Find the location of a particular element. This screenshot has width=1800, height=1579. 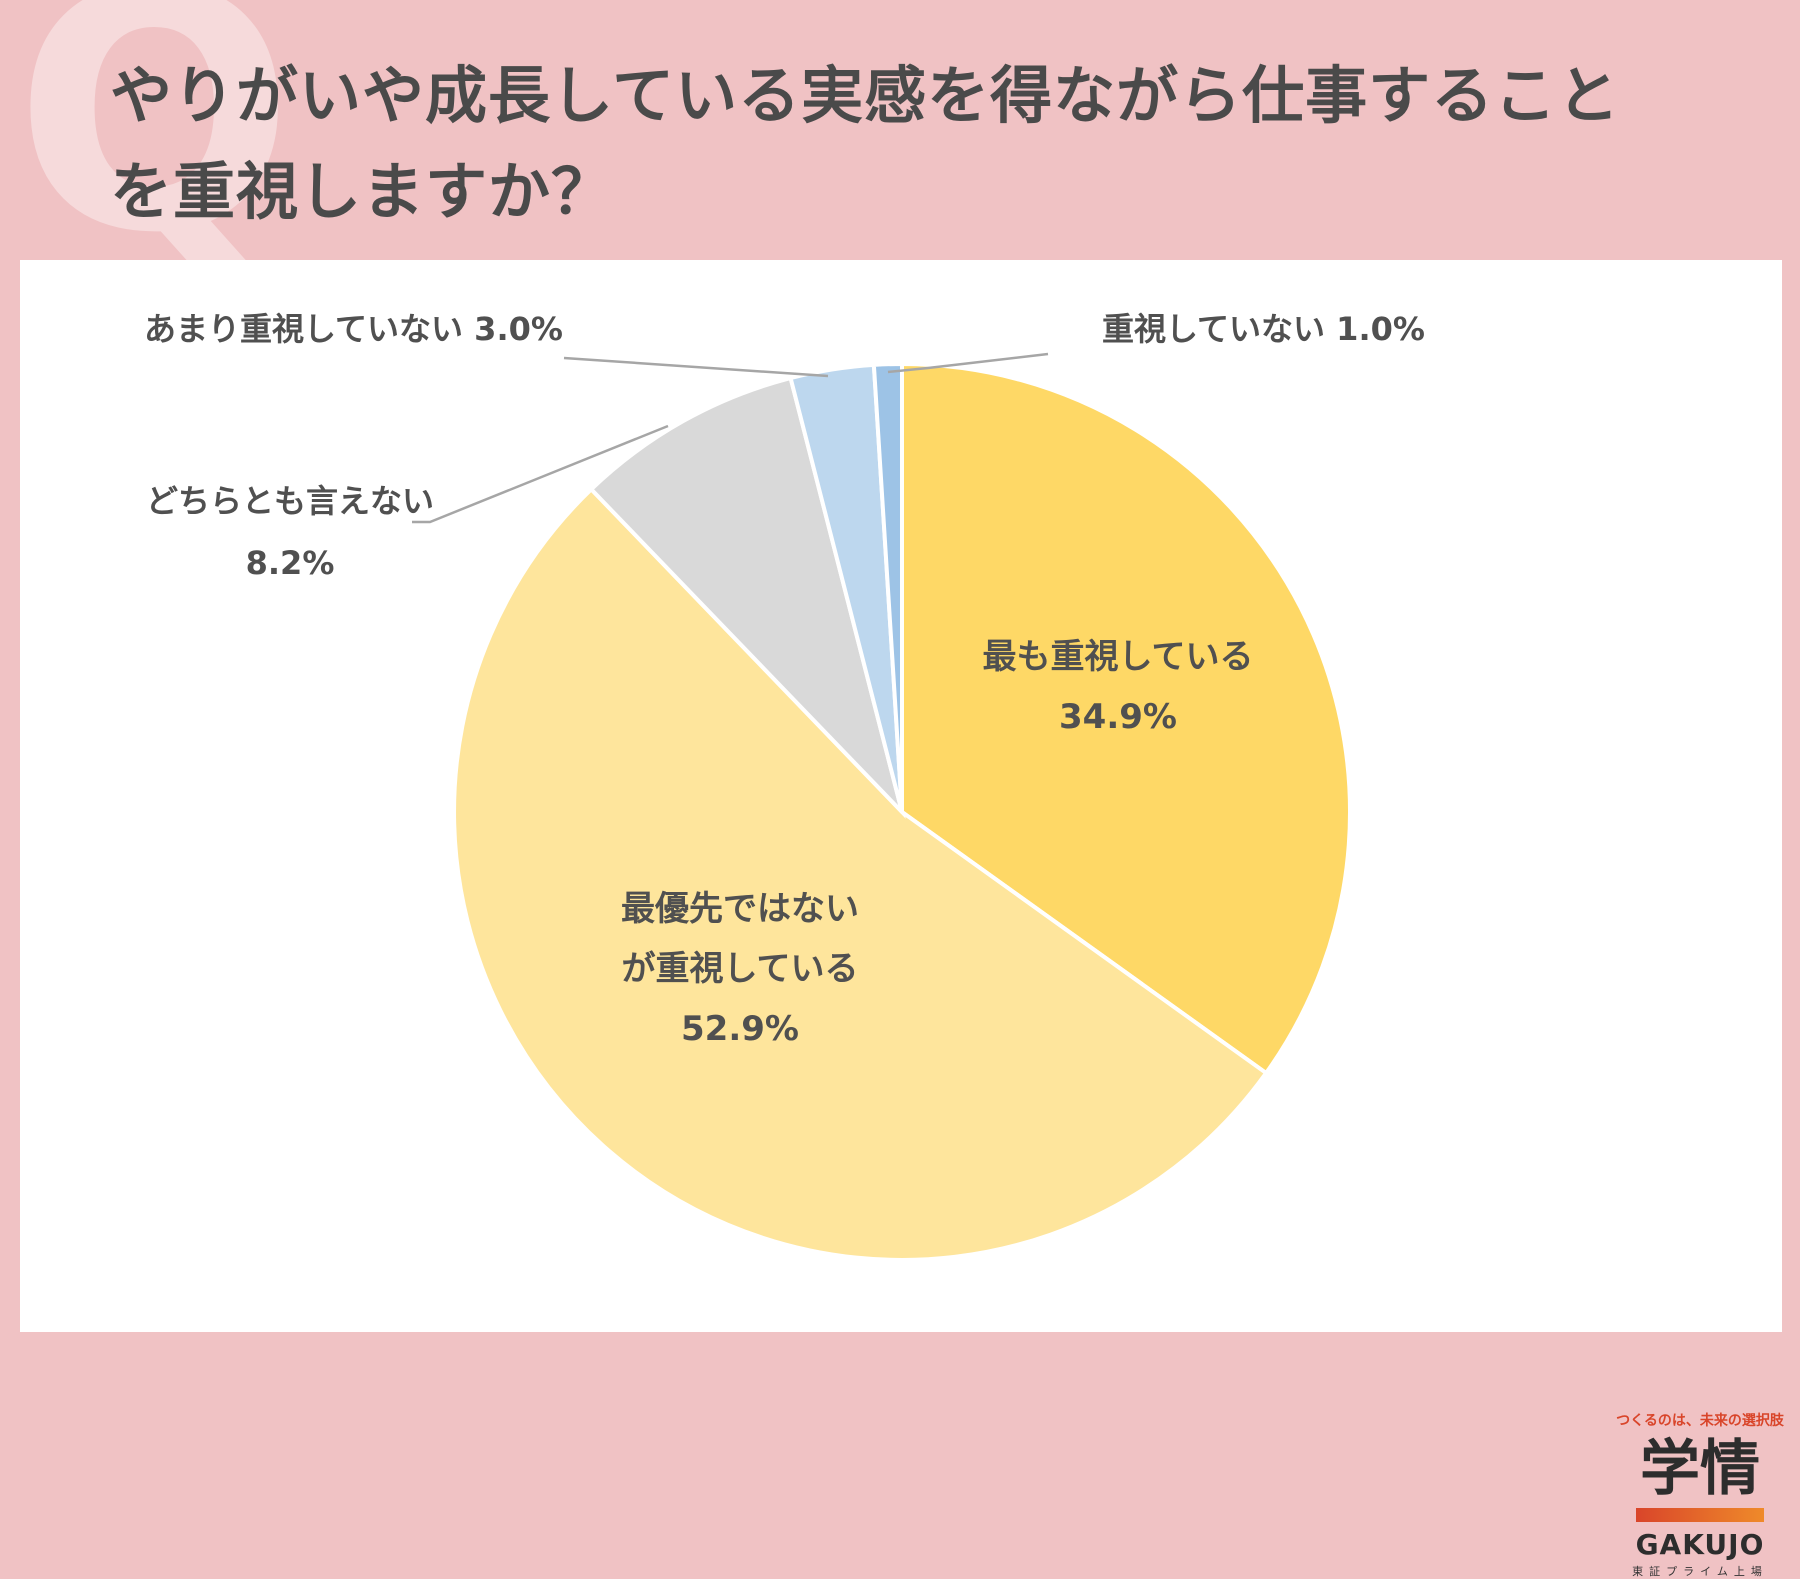

logo-accent-bar is located at coordinates (1700, 1515).